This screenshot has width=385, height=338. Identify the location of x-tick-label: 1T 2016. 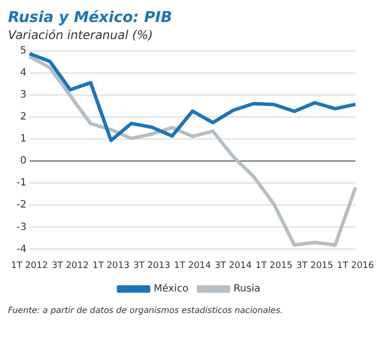
(355, 265).